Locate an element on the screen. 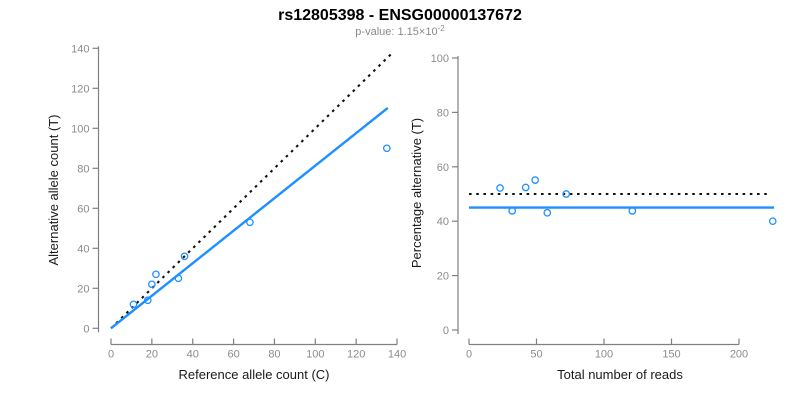 The width and height of the screenshot is (800, 405). x-axis-label-right: Total number of reads is located at coordinates (620, 374).